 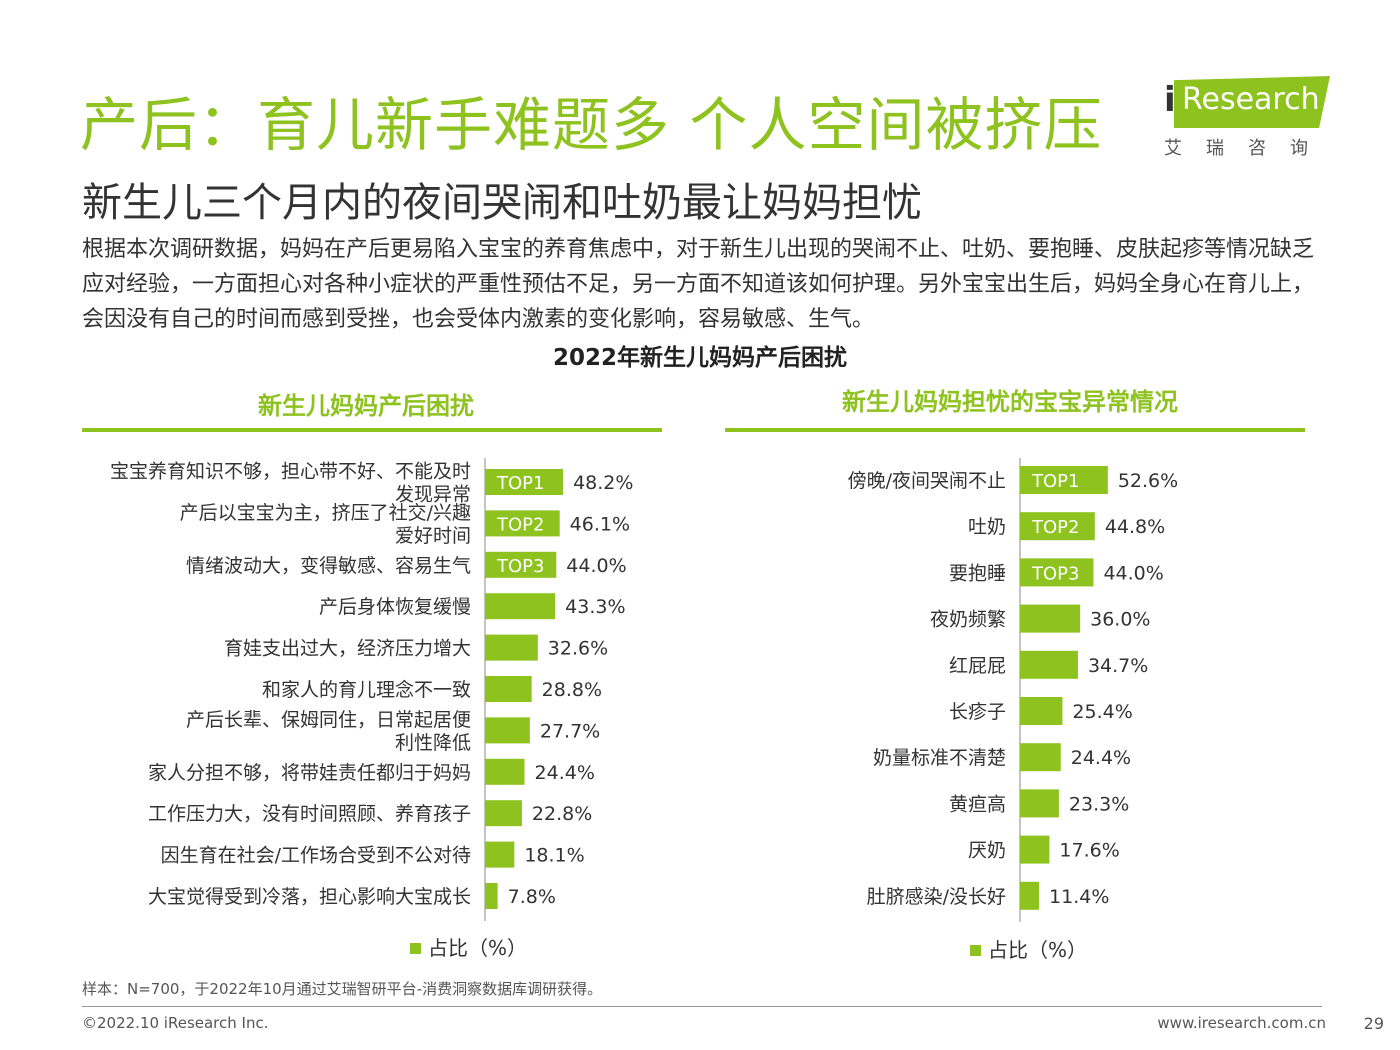 What do you see at coordinates (578, 649) in the screenshot?
I see `value-label: 32.6%` at bounding box center [578, 649].